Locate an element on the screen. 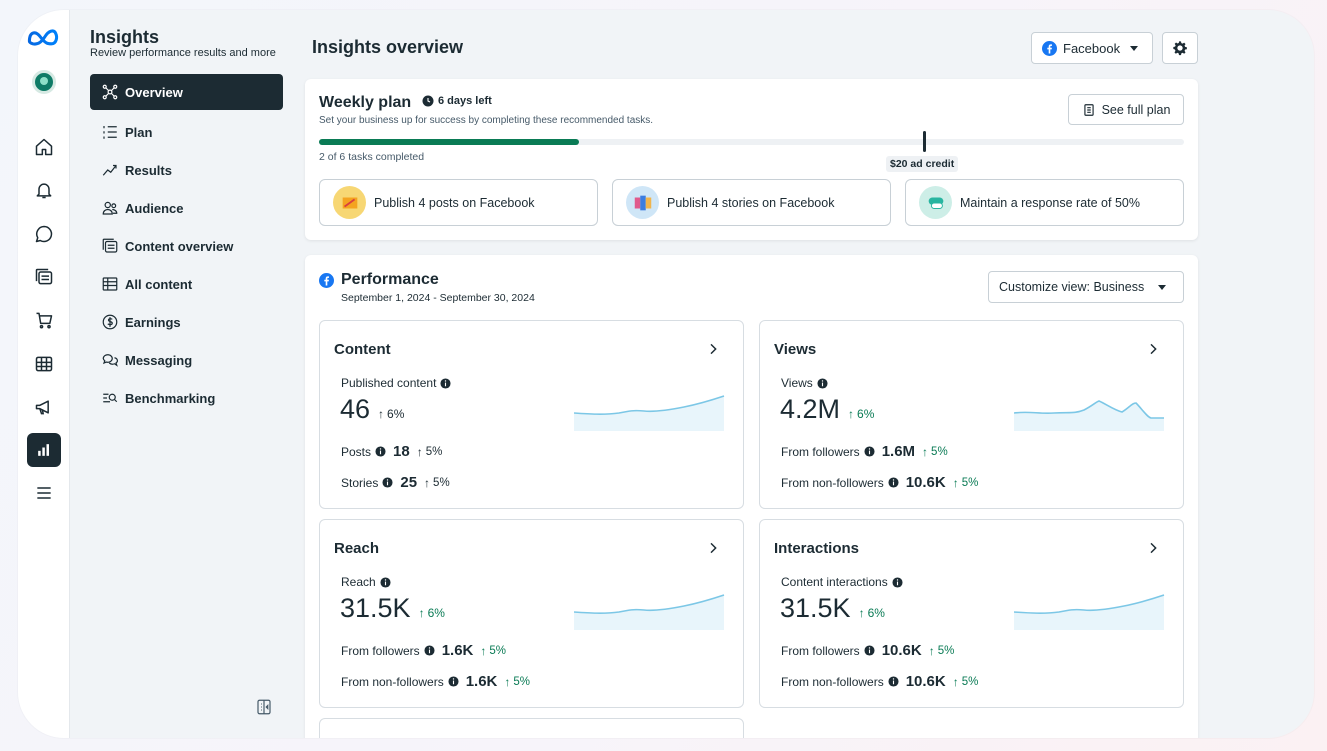 The image size is (1327, 751). customize-view-select: Customize view: Business is located at coordinates (1086, 287).